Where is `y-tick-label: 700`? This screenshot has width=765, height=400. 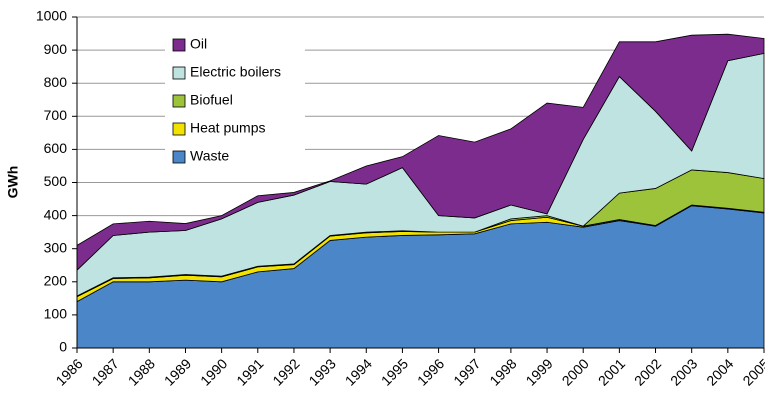 y-tick-label: 700 is located at coordinates (56, 115).